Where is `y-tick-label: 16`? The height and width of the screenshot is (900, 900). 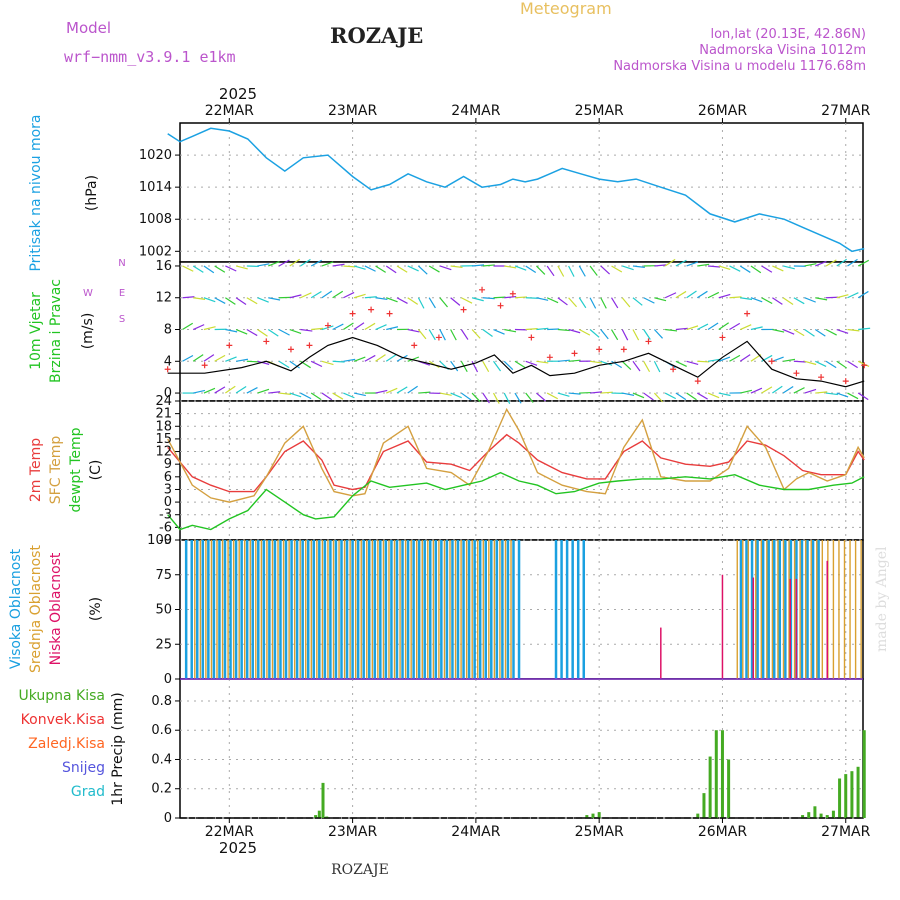 y-tick-label: 16 is located at coordinates (163, 266).